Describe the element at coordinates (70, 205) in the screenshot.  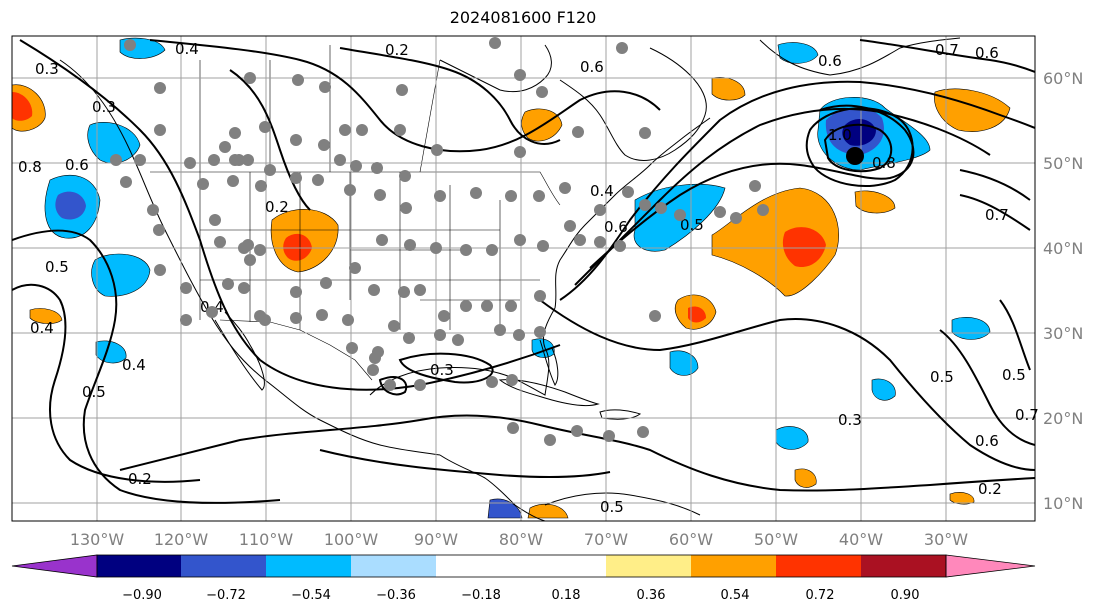
I see `negative-anomaly-patch-strong` at that location.